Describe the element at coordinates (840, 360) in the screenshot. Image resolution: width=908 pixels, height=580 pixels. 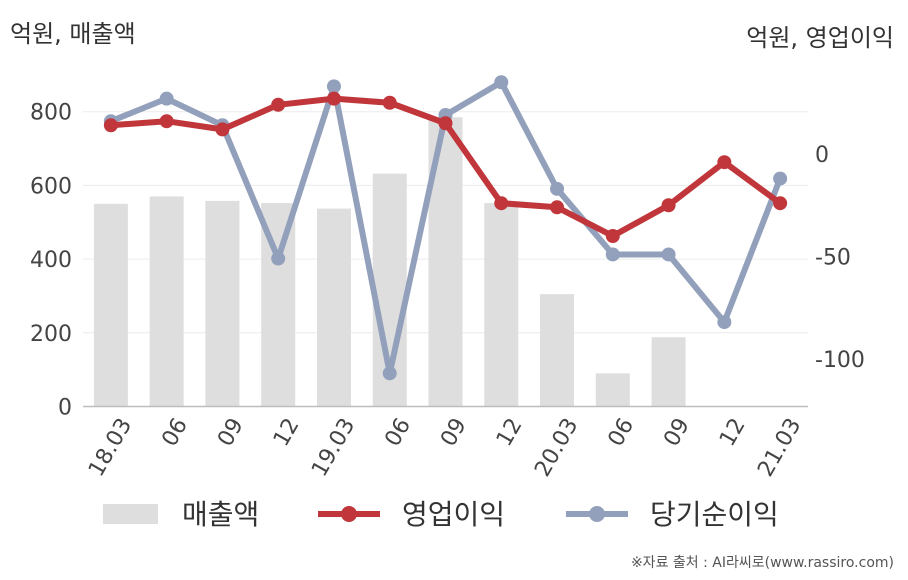
I see `right-tick-label: -100` at that location.